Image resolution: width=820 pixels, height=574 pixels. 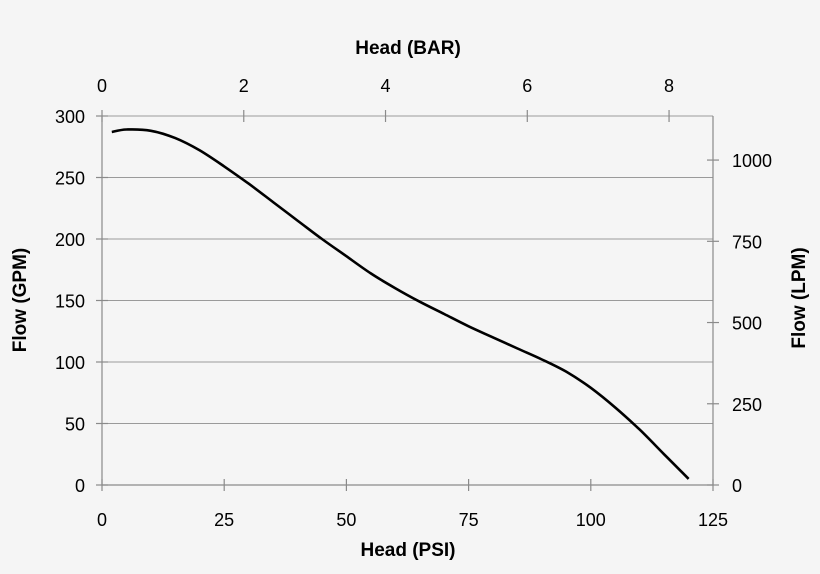 I want to click on y-tick-label: 300, so click(x=70, y=117).